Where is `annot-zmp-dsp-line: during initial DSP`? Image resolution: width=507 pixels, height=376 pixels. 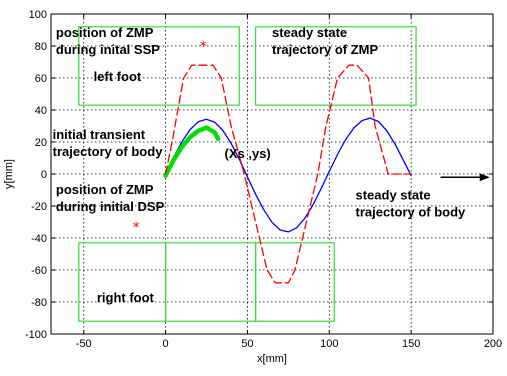
annot-zmp-dsp-line: during initial DSP is located at coordinates (110, 206).